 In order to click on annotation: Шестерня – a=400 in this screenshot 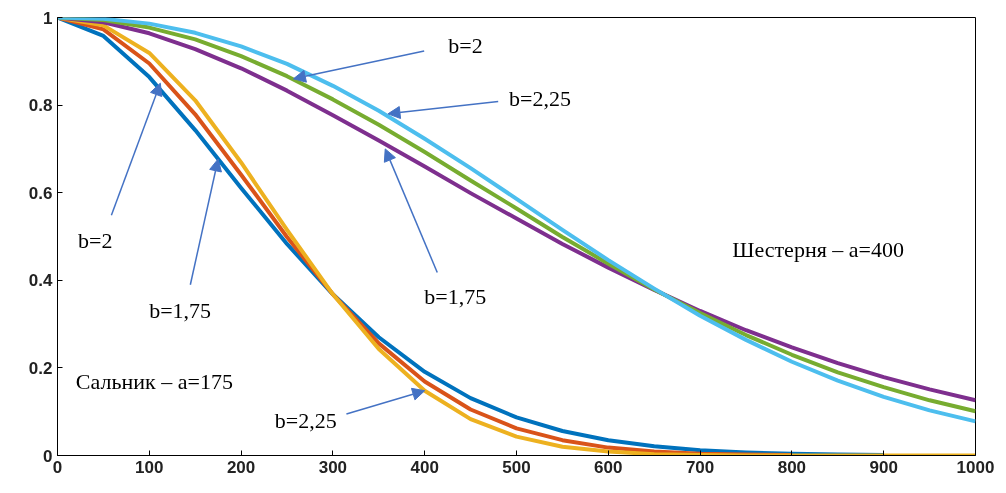, I will do `click(818, 250)`.